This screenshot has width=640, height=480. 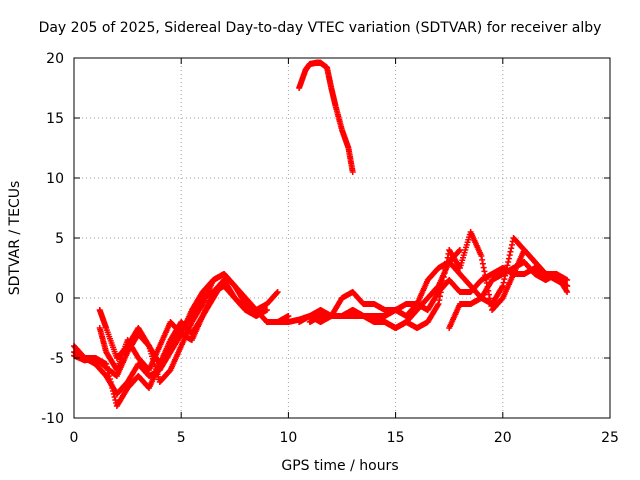 I want to click on x-tick-label: 5, so click(x=181, y=438).